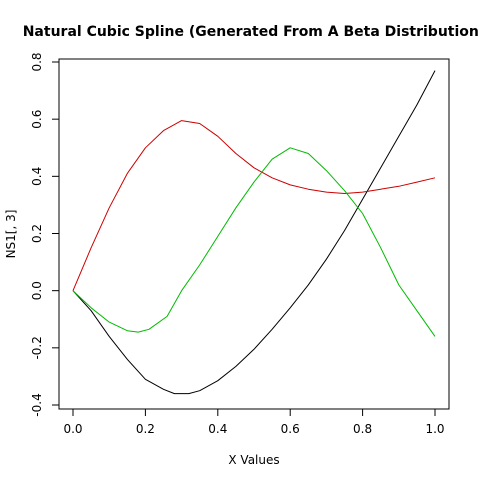  I want to click on y-tick-label: 0.8, so click(37, 61).